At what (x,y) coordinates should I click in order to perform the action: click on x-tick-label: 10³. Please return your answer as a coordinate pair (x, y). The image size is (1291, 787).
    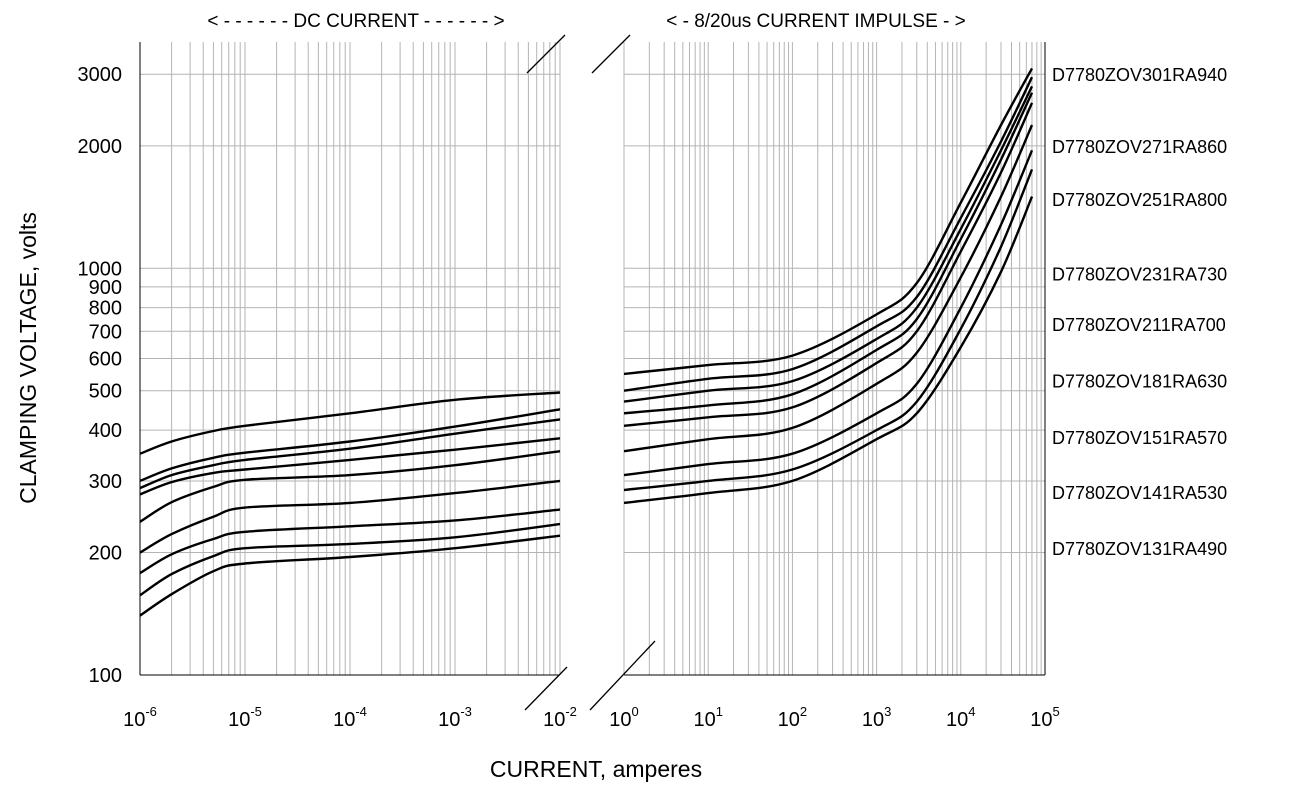
    Looking at the image, I should click on (876, 717).